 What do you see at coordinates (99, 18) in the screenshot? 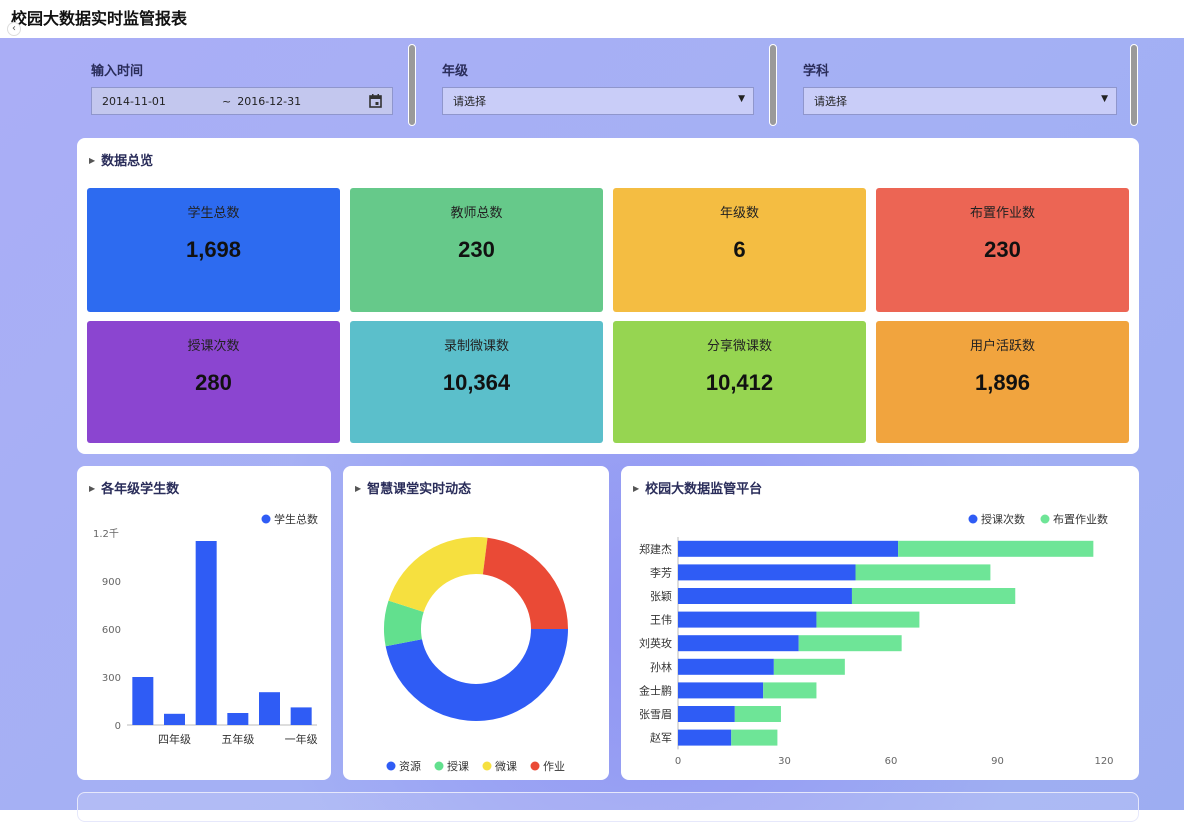
I see `page-title: 校园大数据实时监管报表` at bounding box center [99, 18].